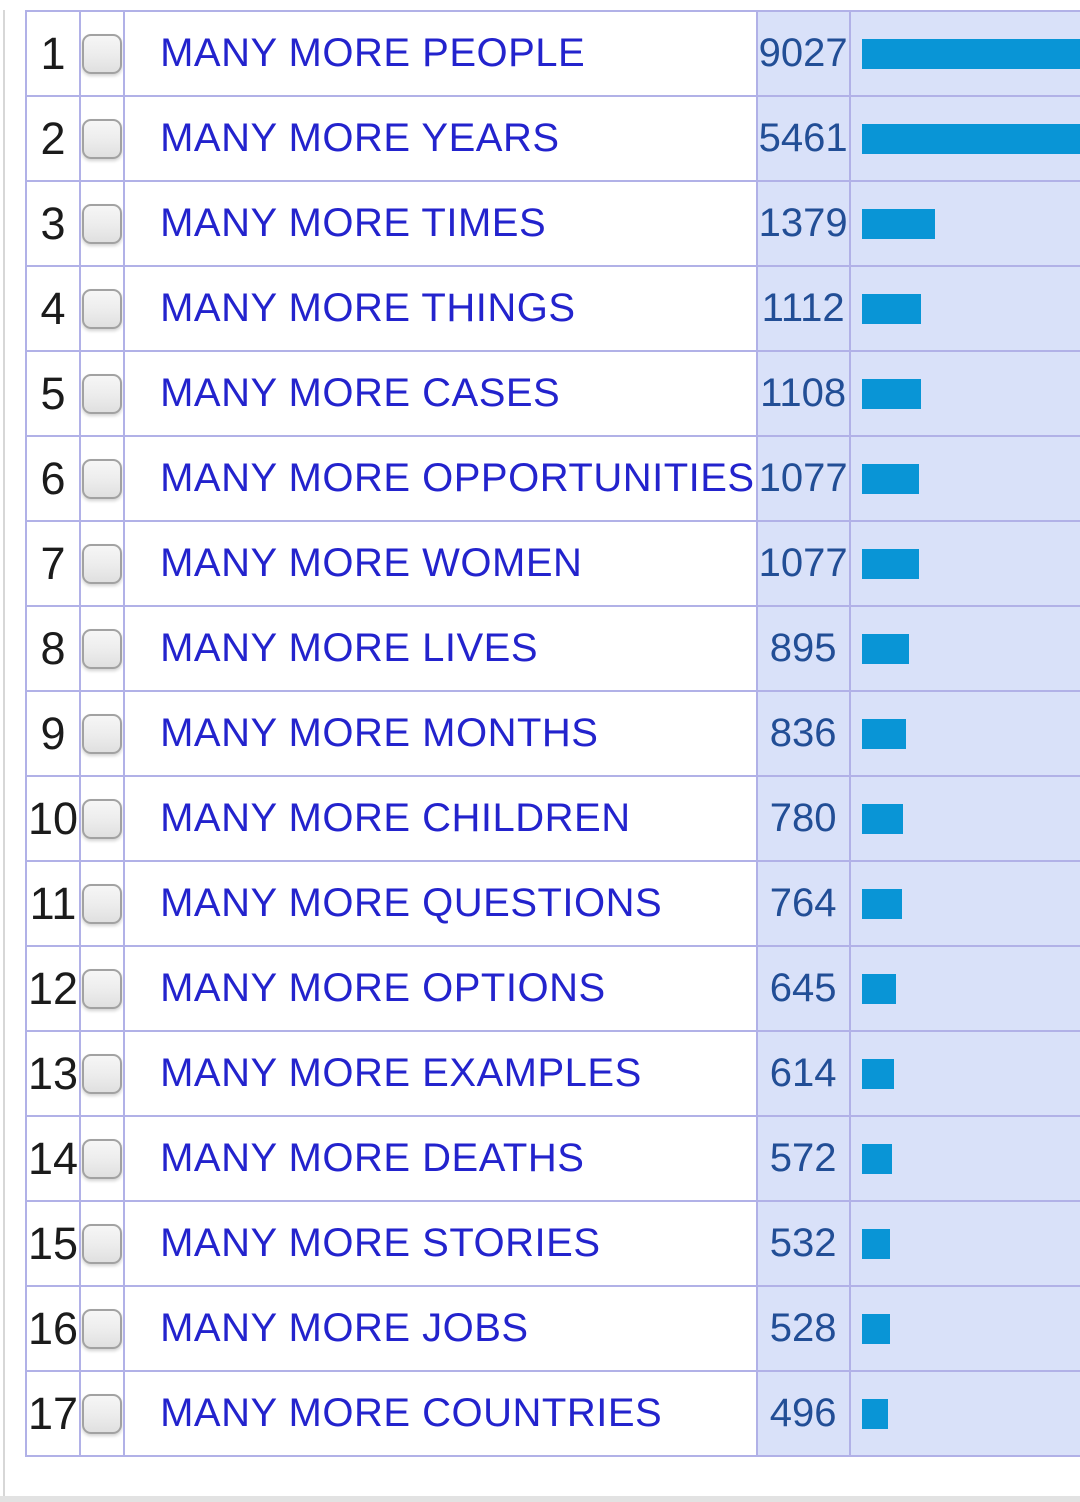  Describe the element at coordinates (379, 733) in the screenshot. I see `phrase-link: MANY MORE MONTHS` at that location.